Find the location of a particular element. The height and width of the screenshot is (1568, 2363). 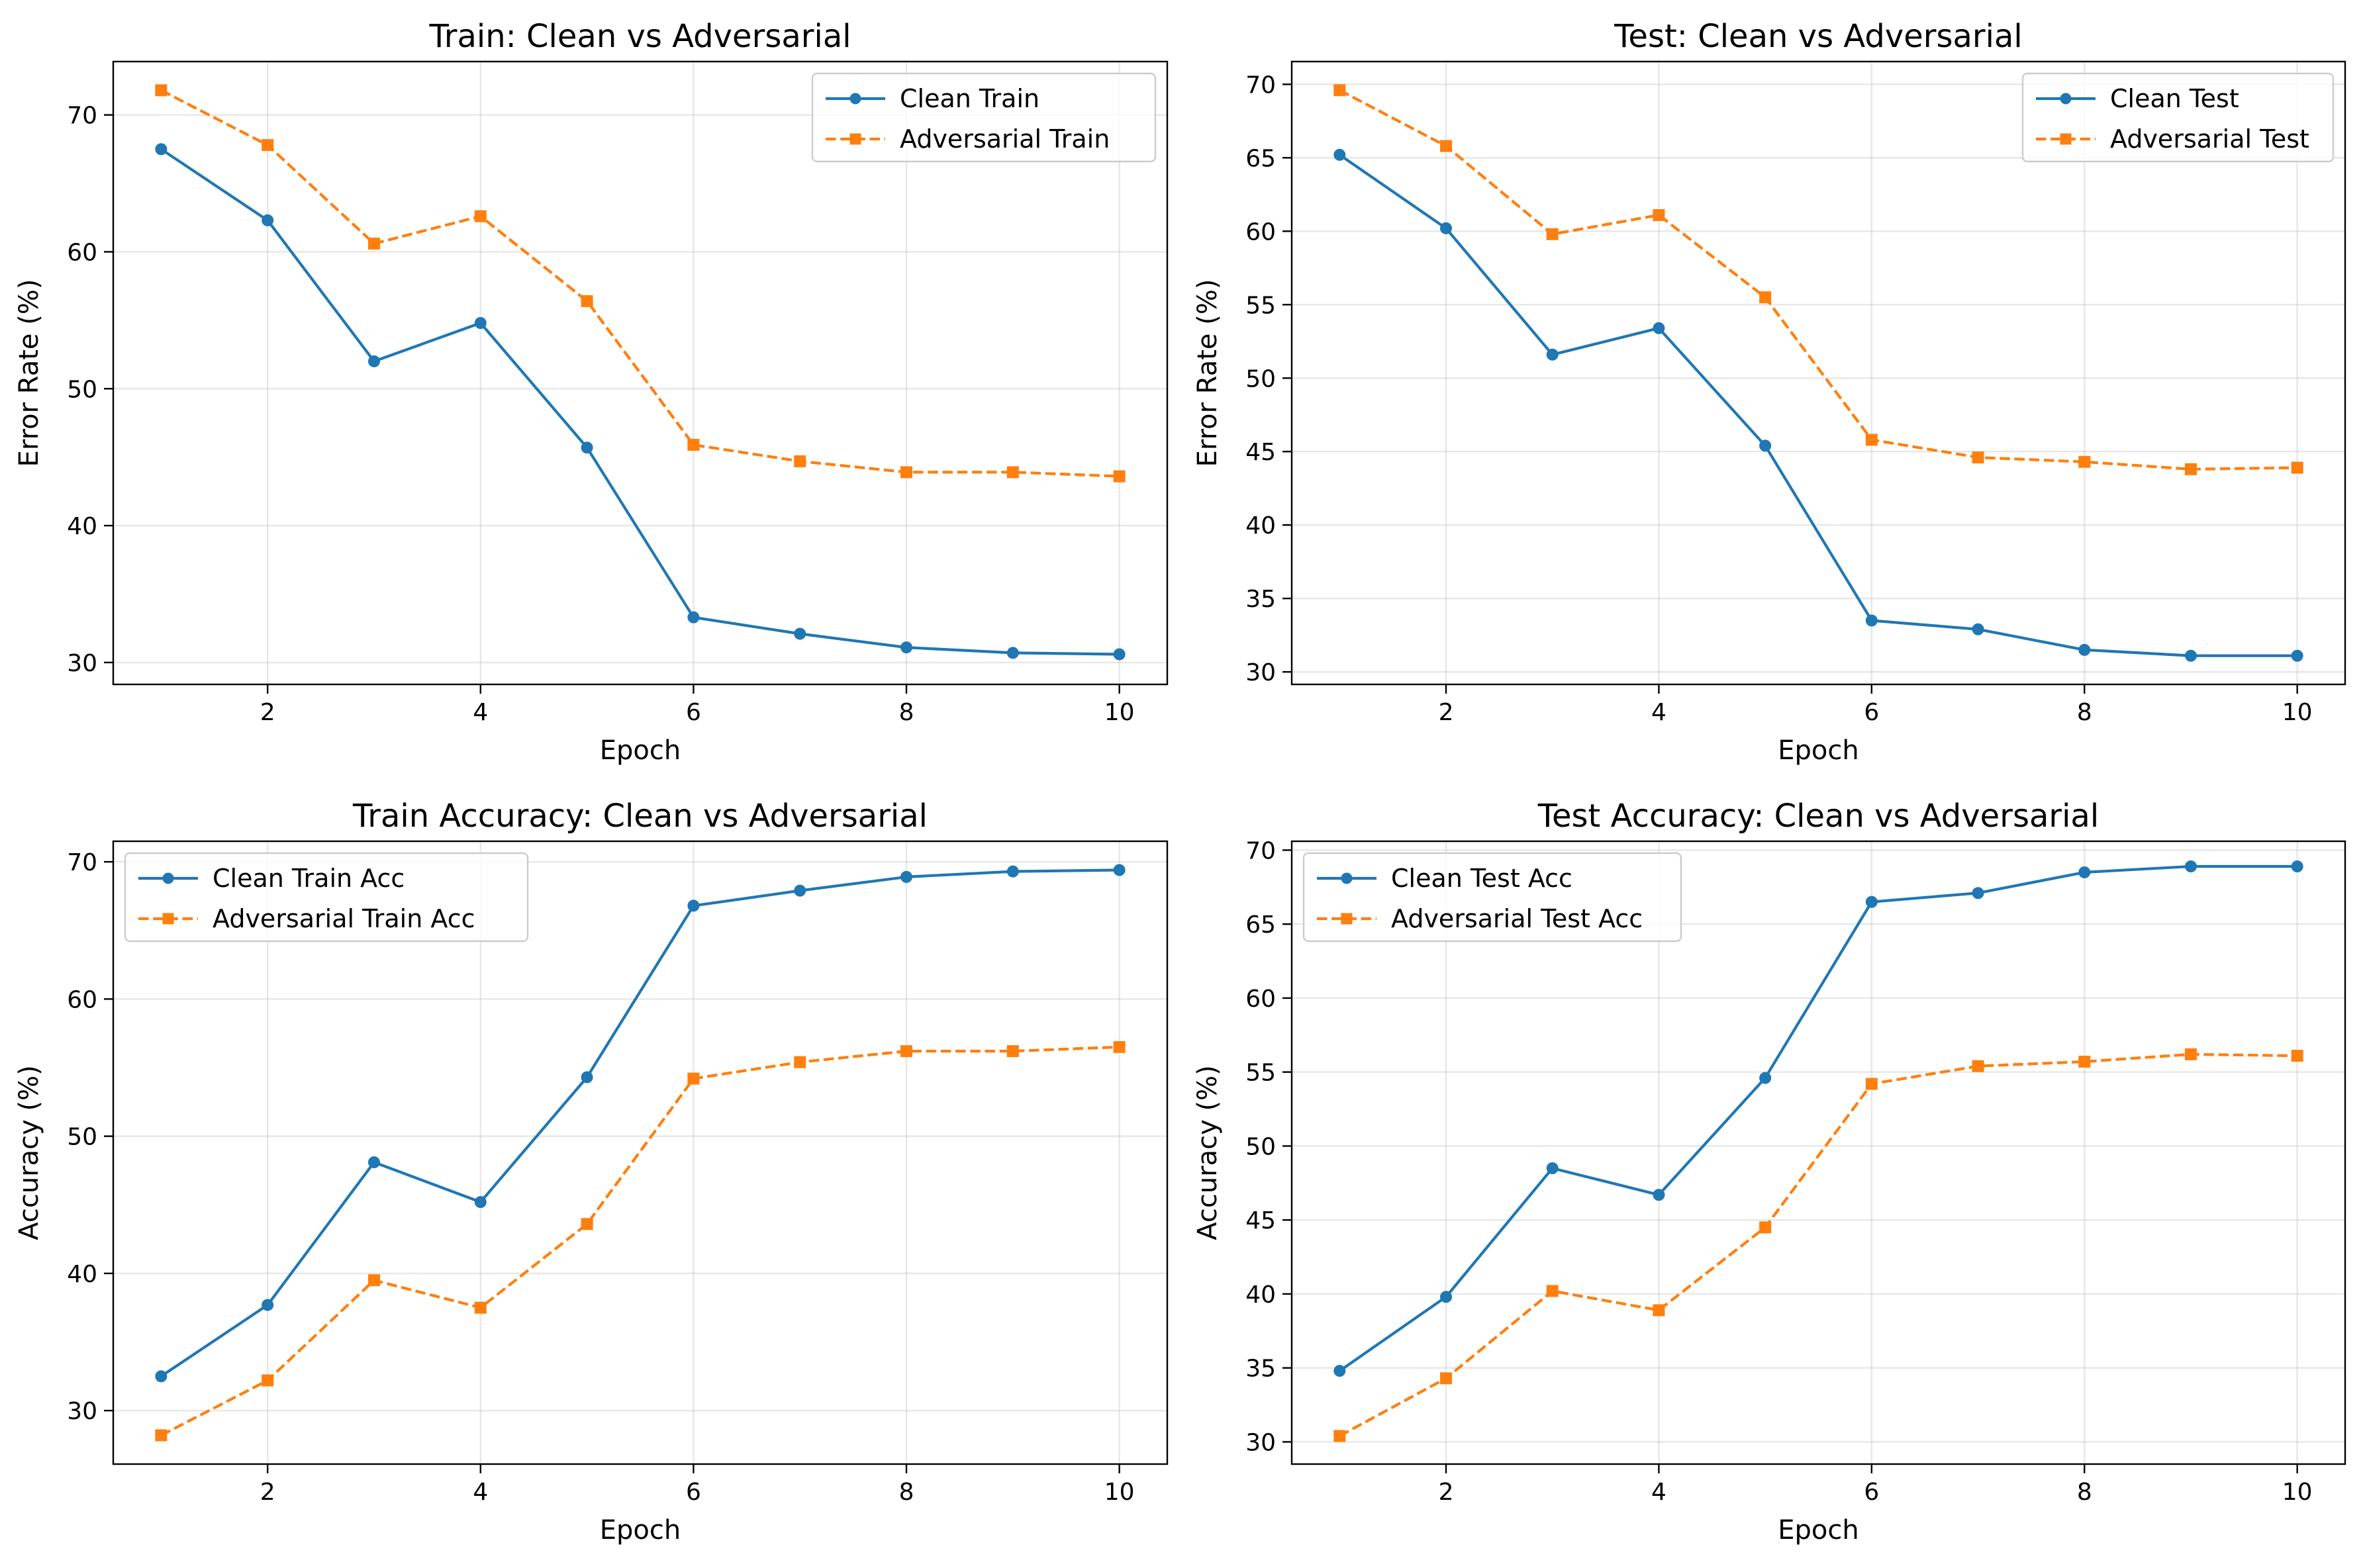

y-tick-label: 65 is located at coordinates (1260, 925).